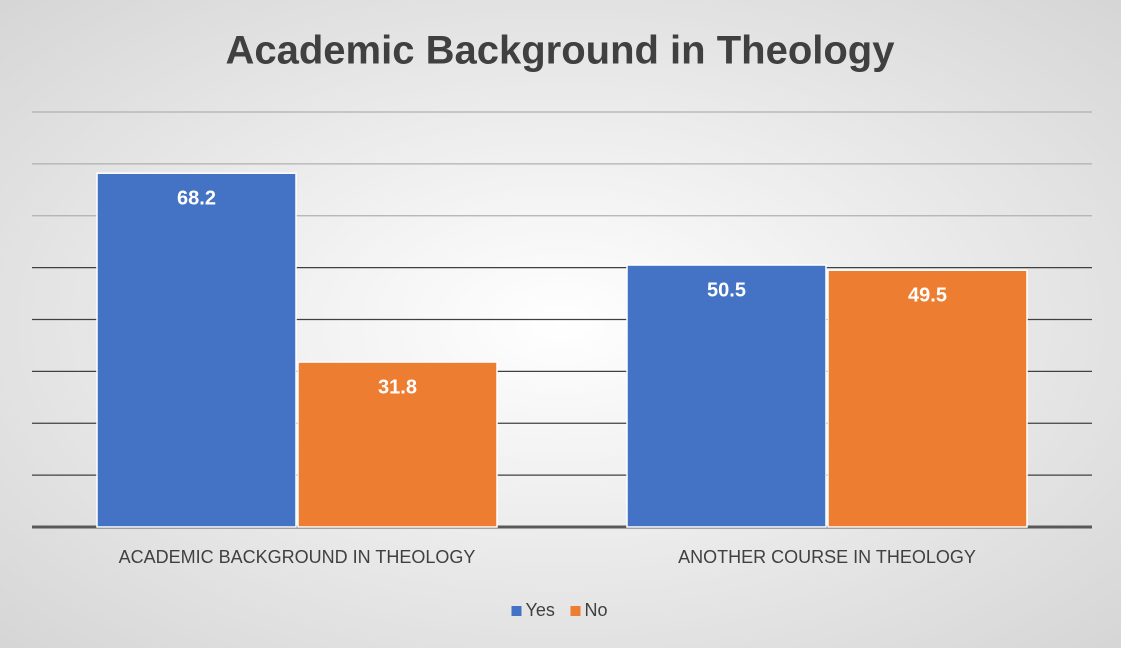  Describe the element at coordinates (397, 387) in the screenshot. I see `data-label: 31.8` at that location.